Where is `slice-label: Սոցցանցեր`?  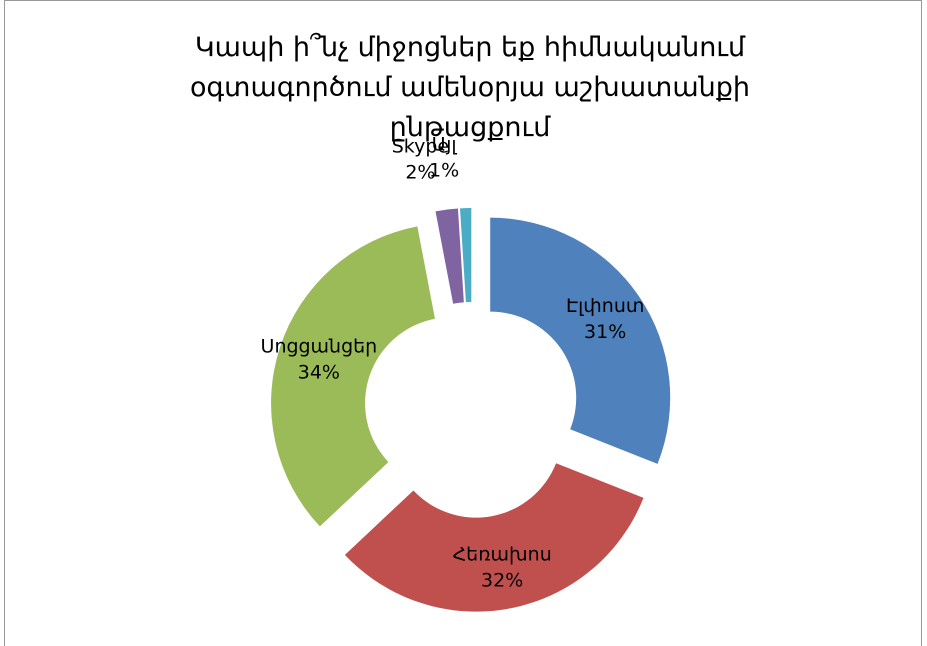
slice-label: Սոցցանցեր is located at coordinates (319, 347).